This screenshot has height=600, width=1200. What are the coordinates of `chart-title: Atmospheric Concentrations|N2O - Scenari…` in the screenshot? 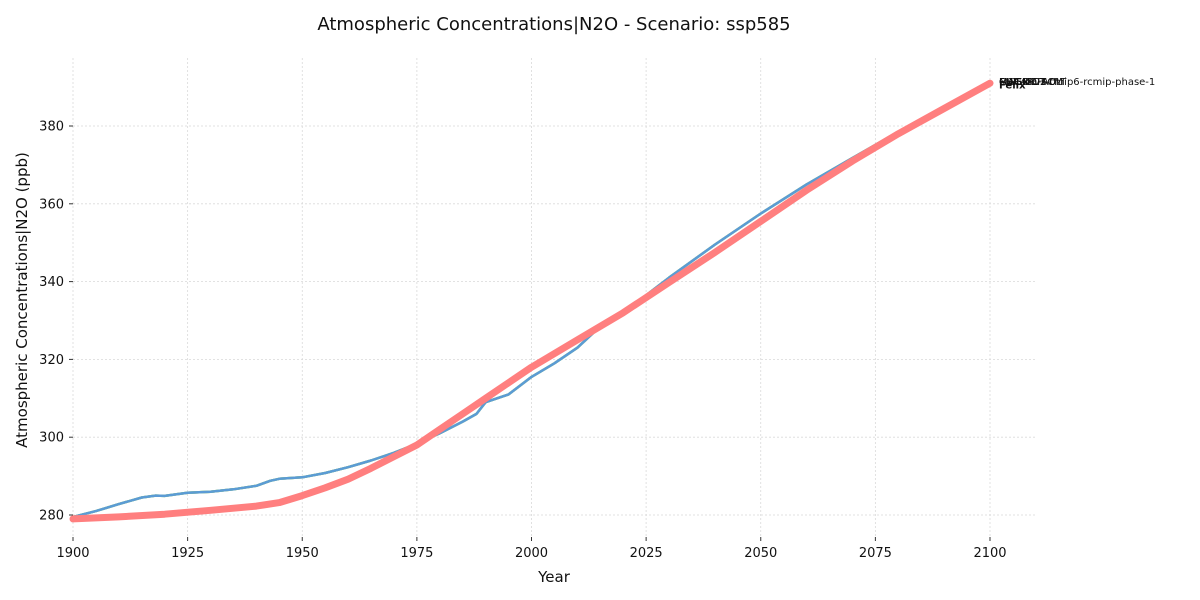 It's located at (553, 24).